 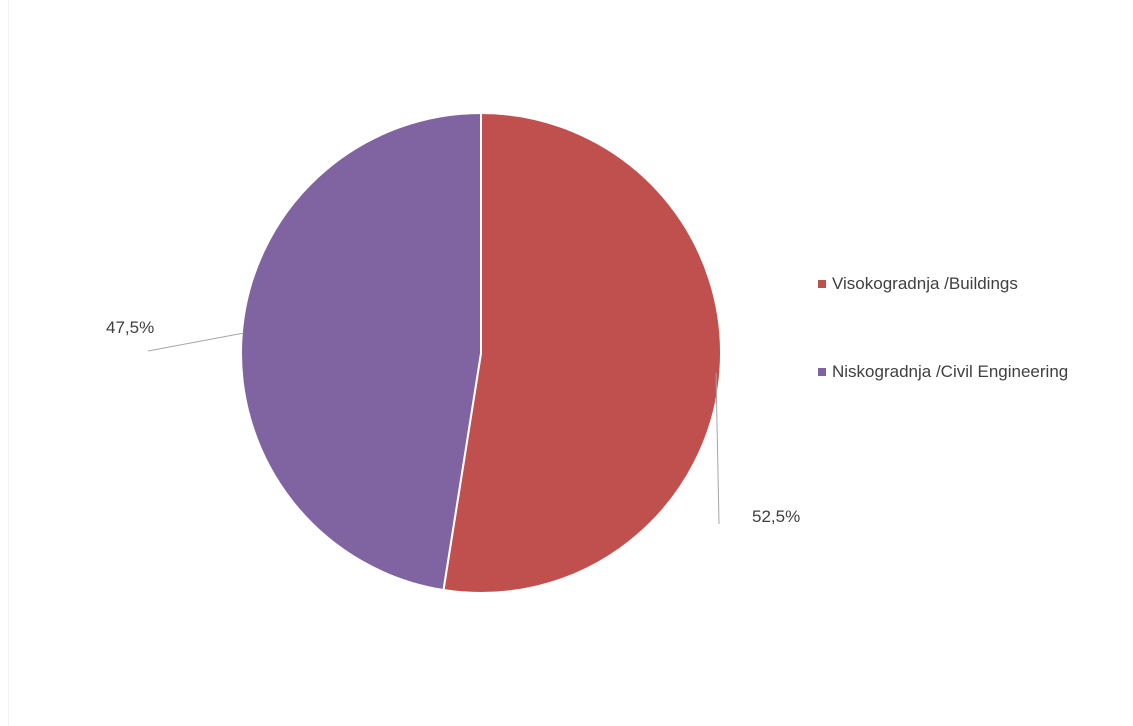 What do you see at coordinates (433, 428) in the screenshot?
I see `leader-lines` at bounding box center [433, 428].